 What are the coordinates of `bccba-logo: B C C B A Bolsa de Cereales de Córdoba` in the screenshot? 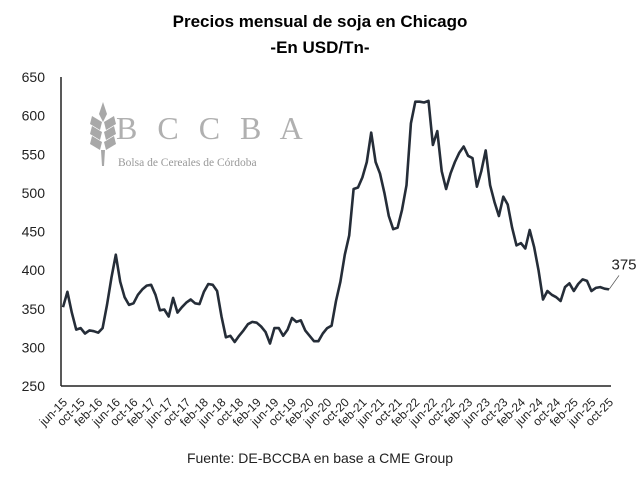 It's located at (195, 137).